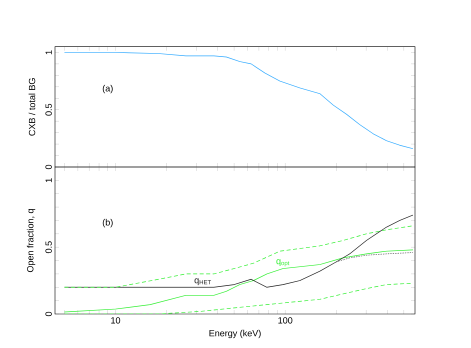 The image size is (471, 348). Describe the element at coordinates (285, 320) in the screenshot. I see `x-tick-label: 100` at that location.